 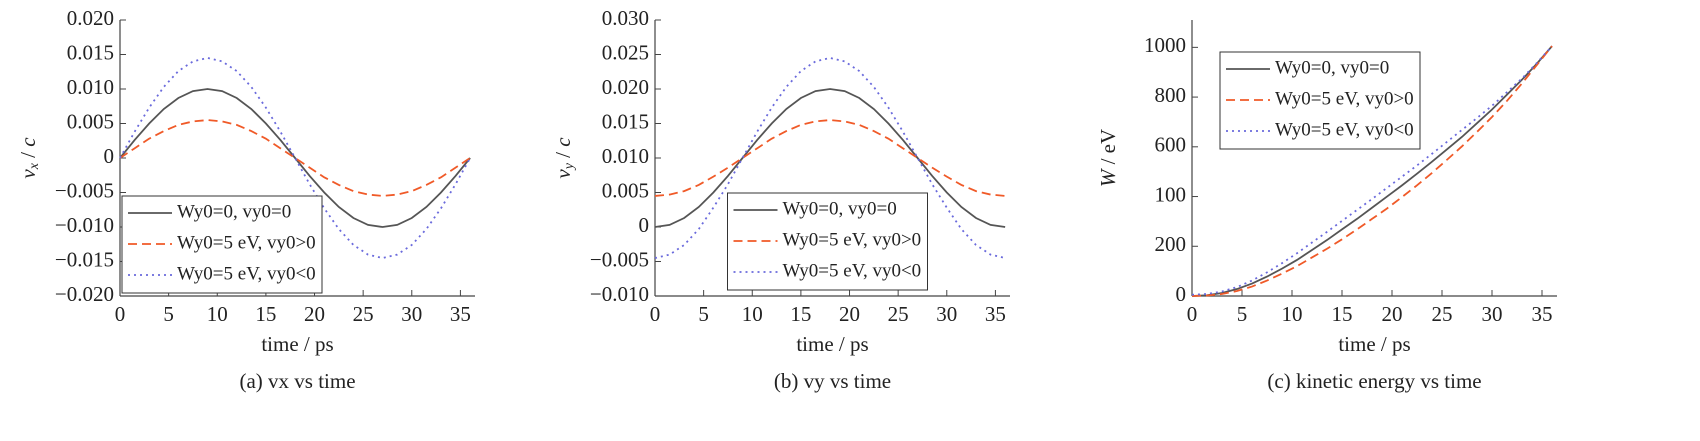 What do you see at coordinates (1171, 145) in the screenshot?
I see `y-tick-label: 600` at bounding box center [1171, 145].